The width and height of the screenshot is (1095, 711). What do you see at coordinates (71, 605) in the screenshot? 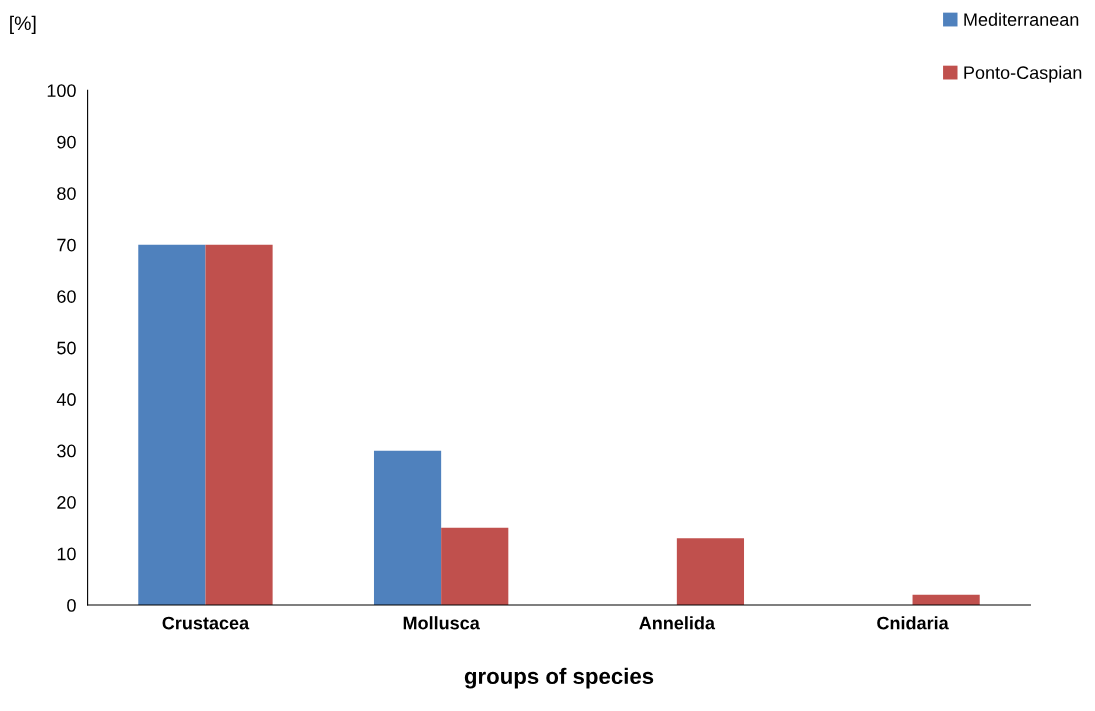
I see `y-tick-label: 0` at bounding box center [71, 605].